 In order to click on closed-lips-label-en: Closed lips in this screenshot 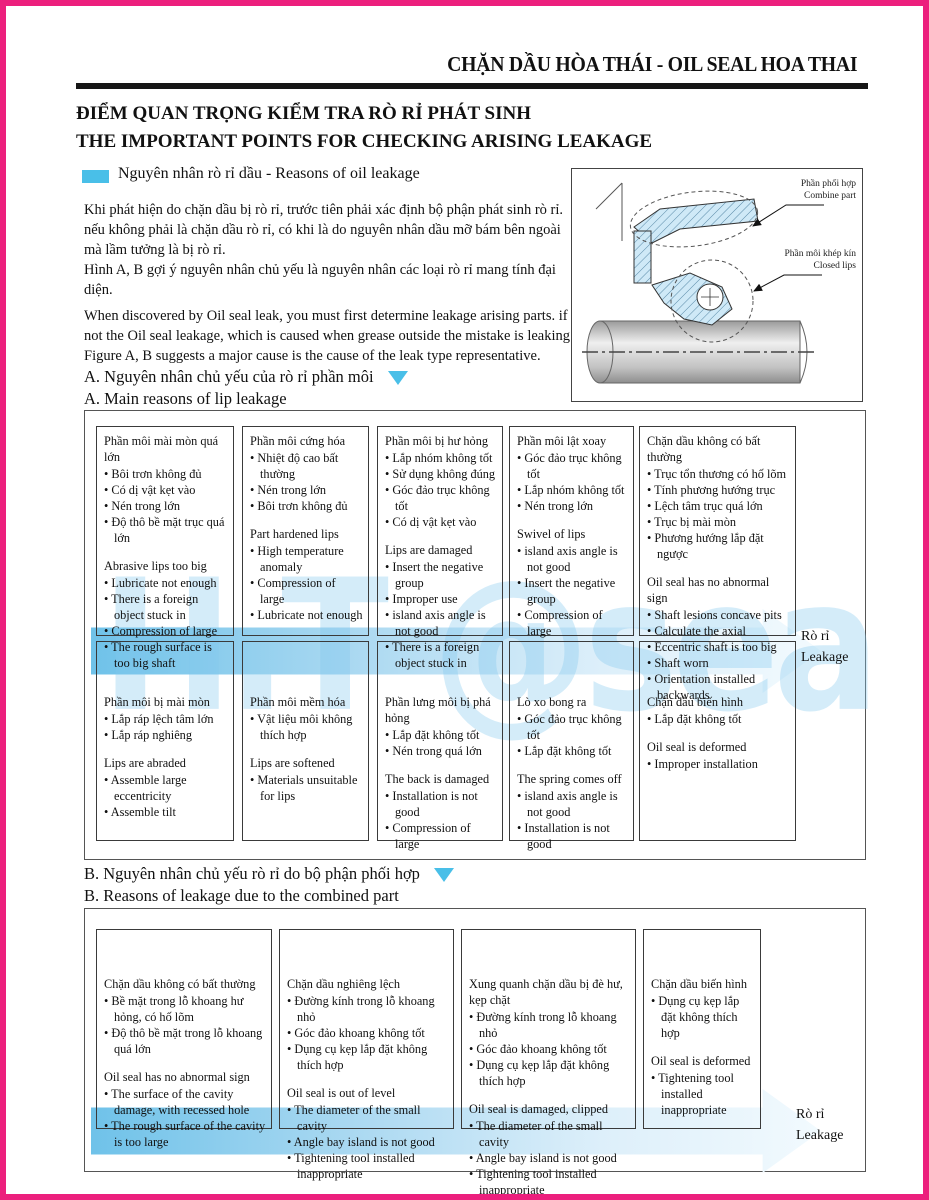, I will do `click(835, 265)`.